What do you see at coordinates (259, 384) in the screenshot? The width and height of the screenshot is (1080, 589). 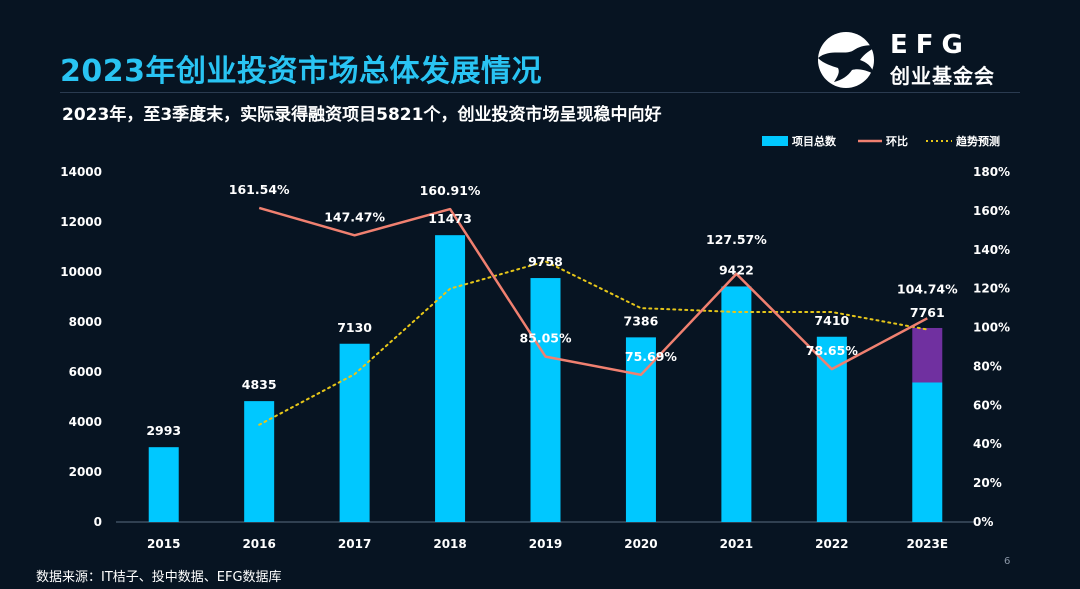 I see `bar-value-label: 4835` at bounding box center [259, 384].